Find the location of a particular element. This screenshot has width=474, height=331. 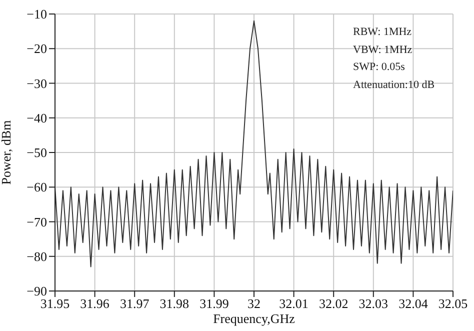

x-tick-label: 31.99 is located at coordinates (214, 304).